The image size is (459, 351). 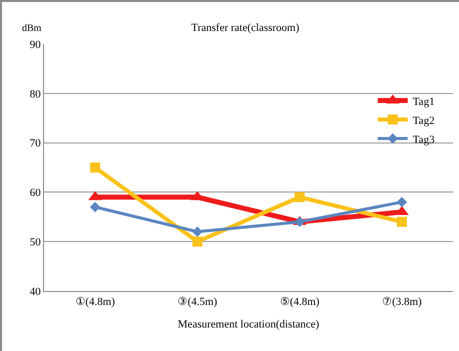 I want to click on y-tick-label: 40, so click(x=36, y=292).